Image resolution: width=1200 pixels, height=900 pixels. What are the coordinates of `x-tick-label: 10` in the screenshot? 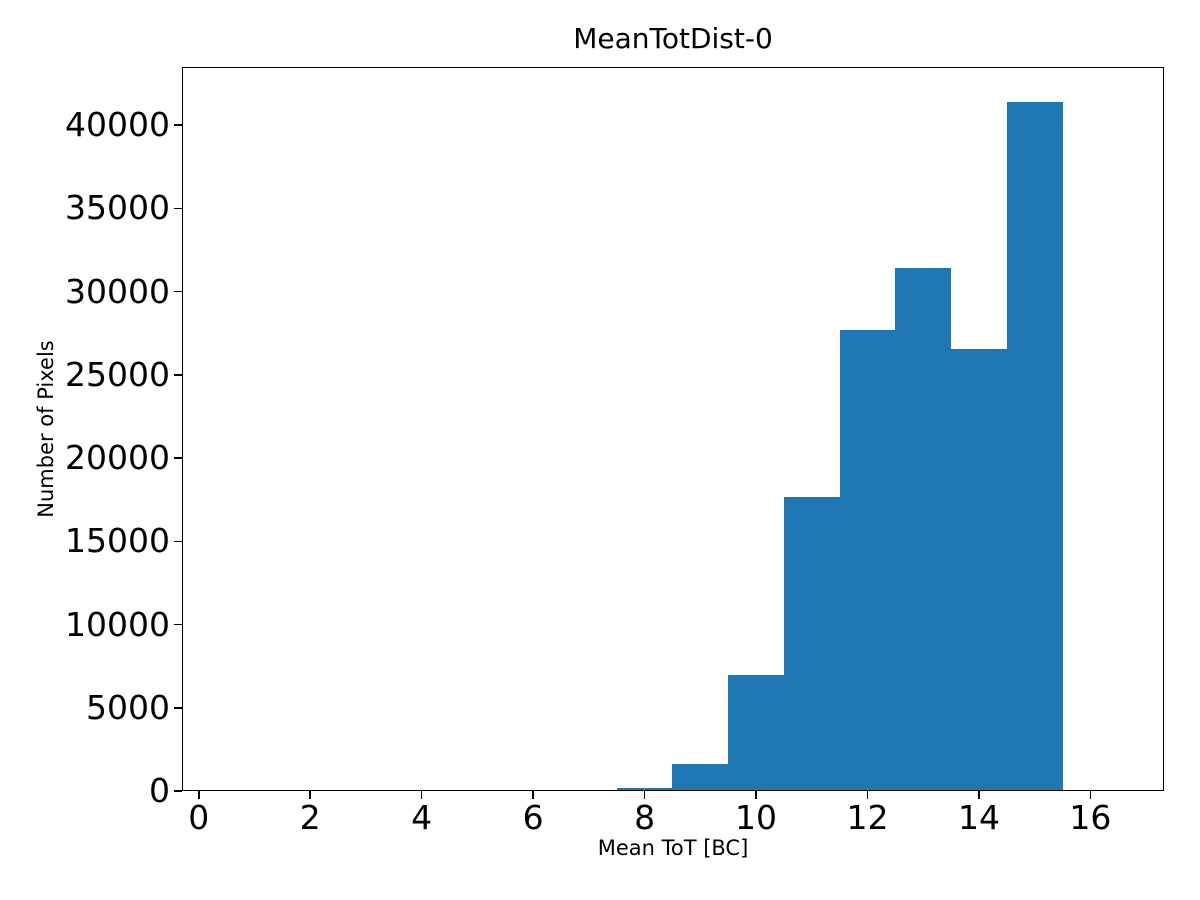 It's located at (756, 817).